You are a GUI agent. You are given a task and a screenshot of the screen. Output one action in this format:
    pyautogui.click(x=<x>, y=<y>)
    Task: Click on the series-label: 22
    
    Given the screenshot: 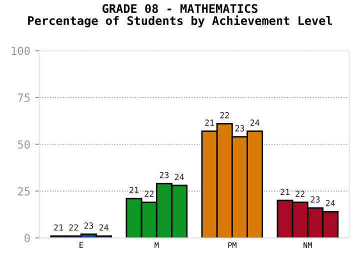 What is the action you would take?
    pyautogui.click(x=149, y=193)
    